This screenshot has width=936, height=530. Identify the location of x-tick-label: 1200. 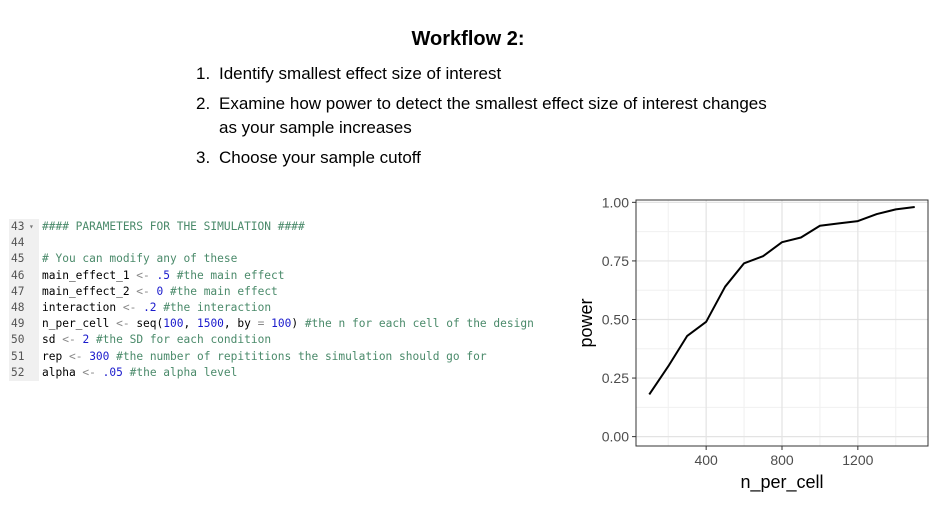
(857, 460).